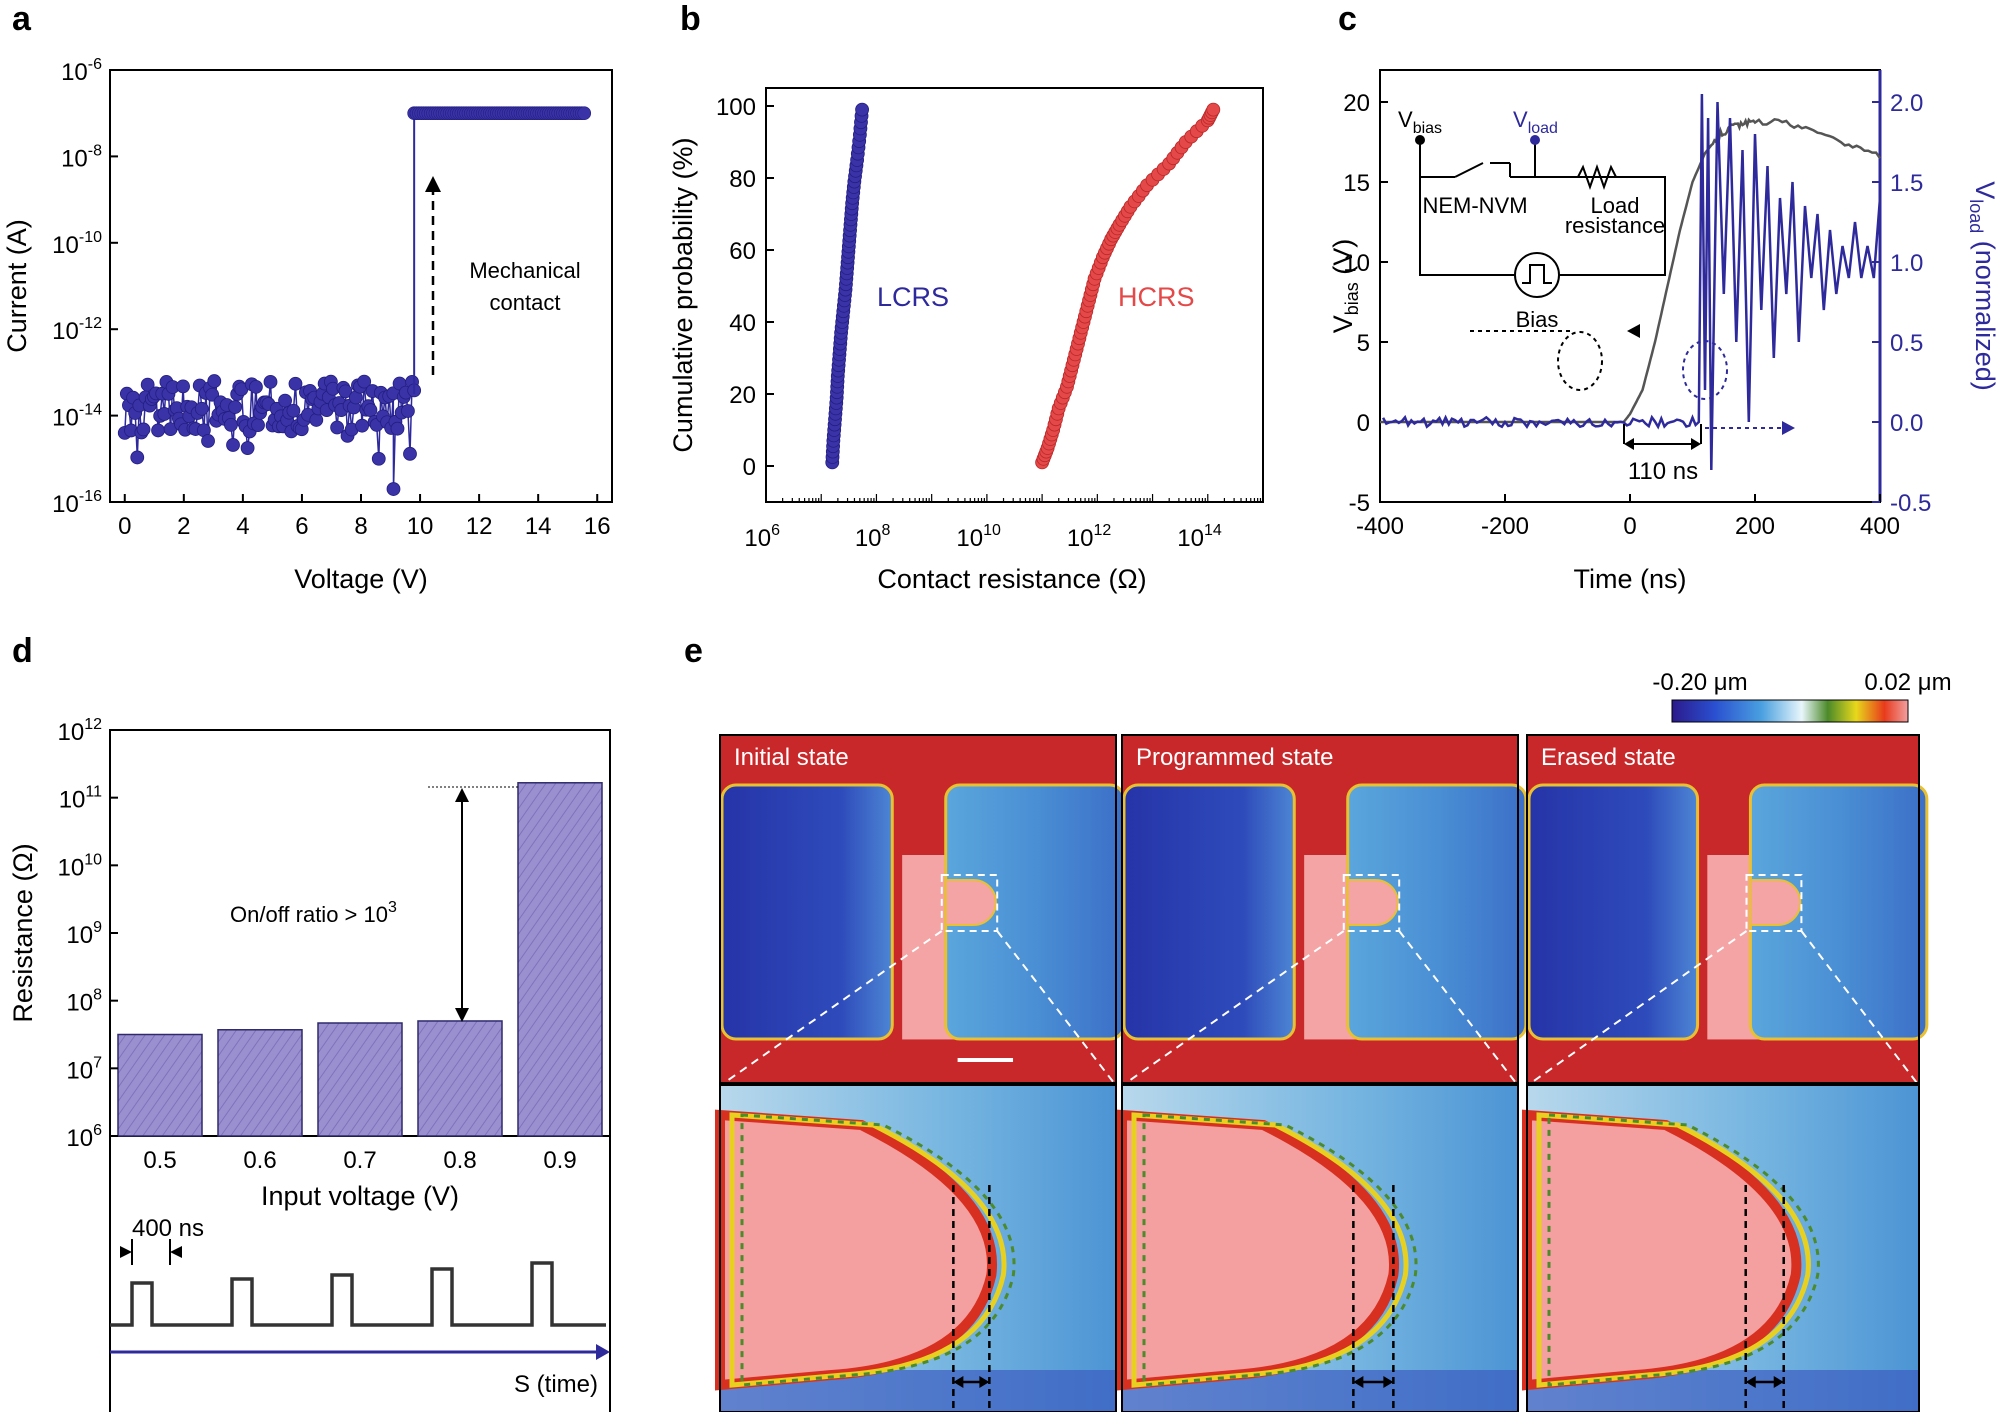 The width and height of the screenshot is (2000, 1412). I want to click on x-tick-label: 400, so click(1880, 526).